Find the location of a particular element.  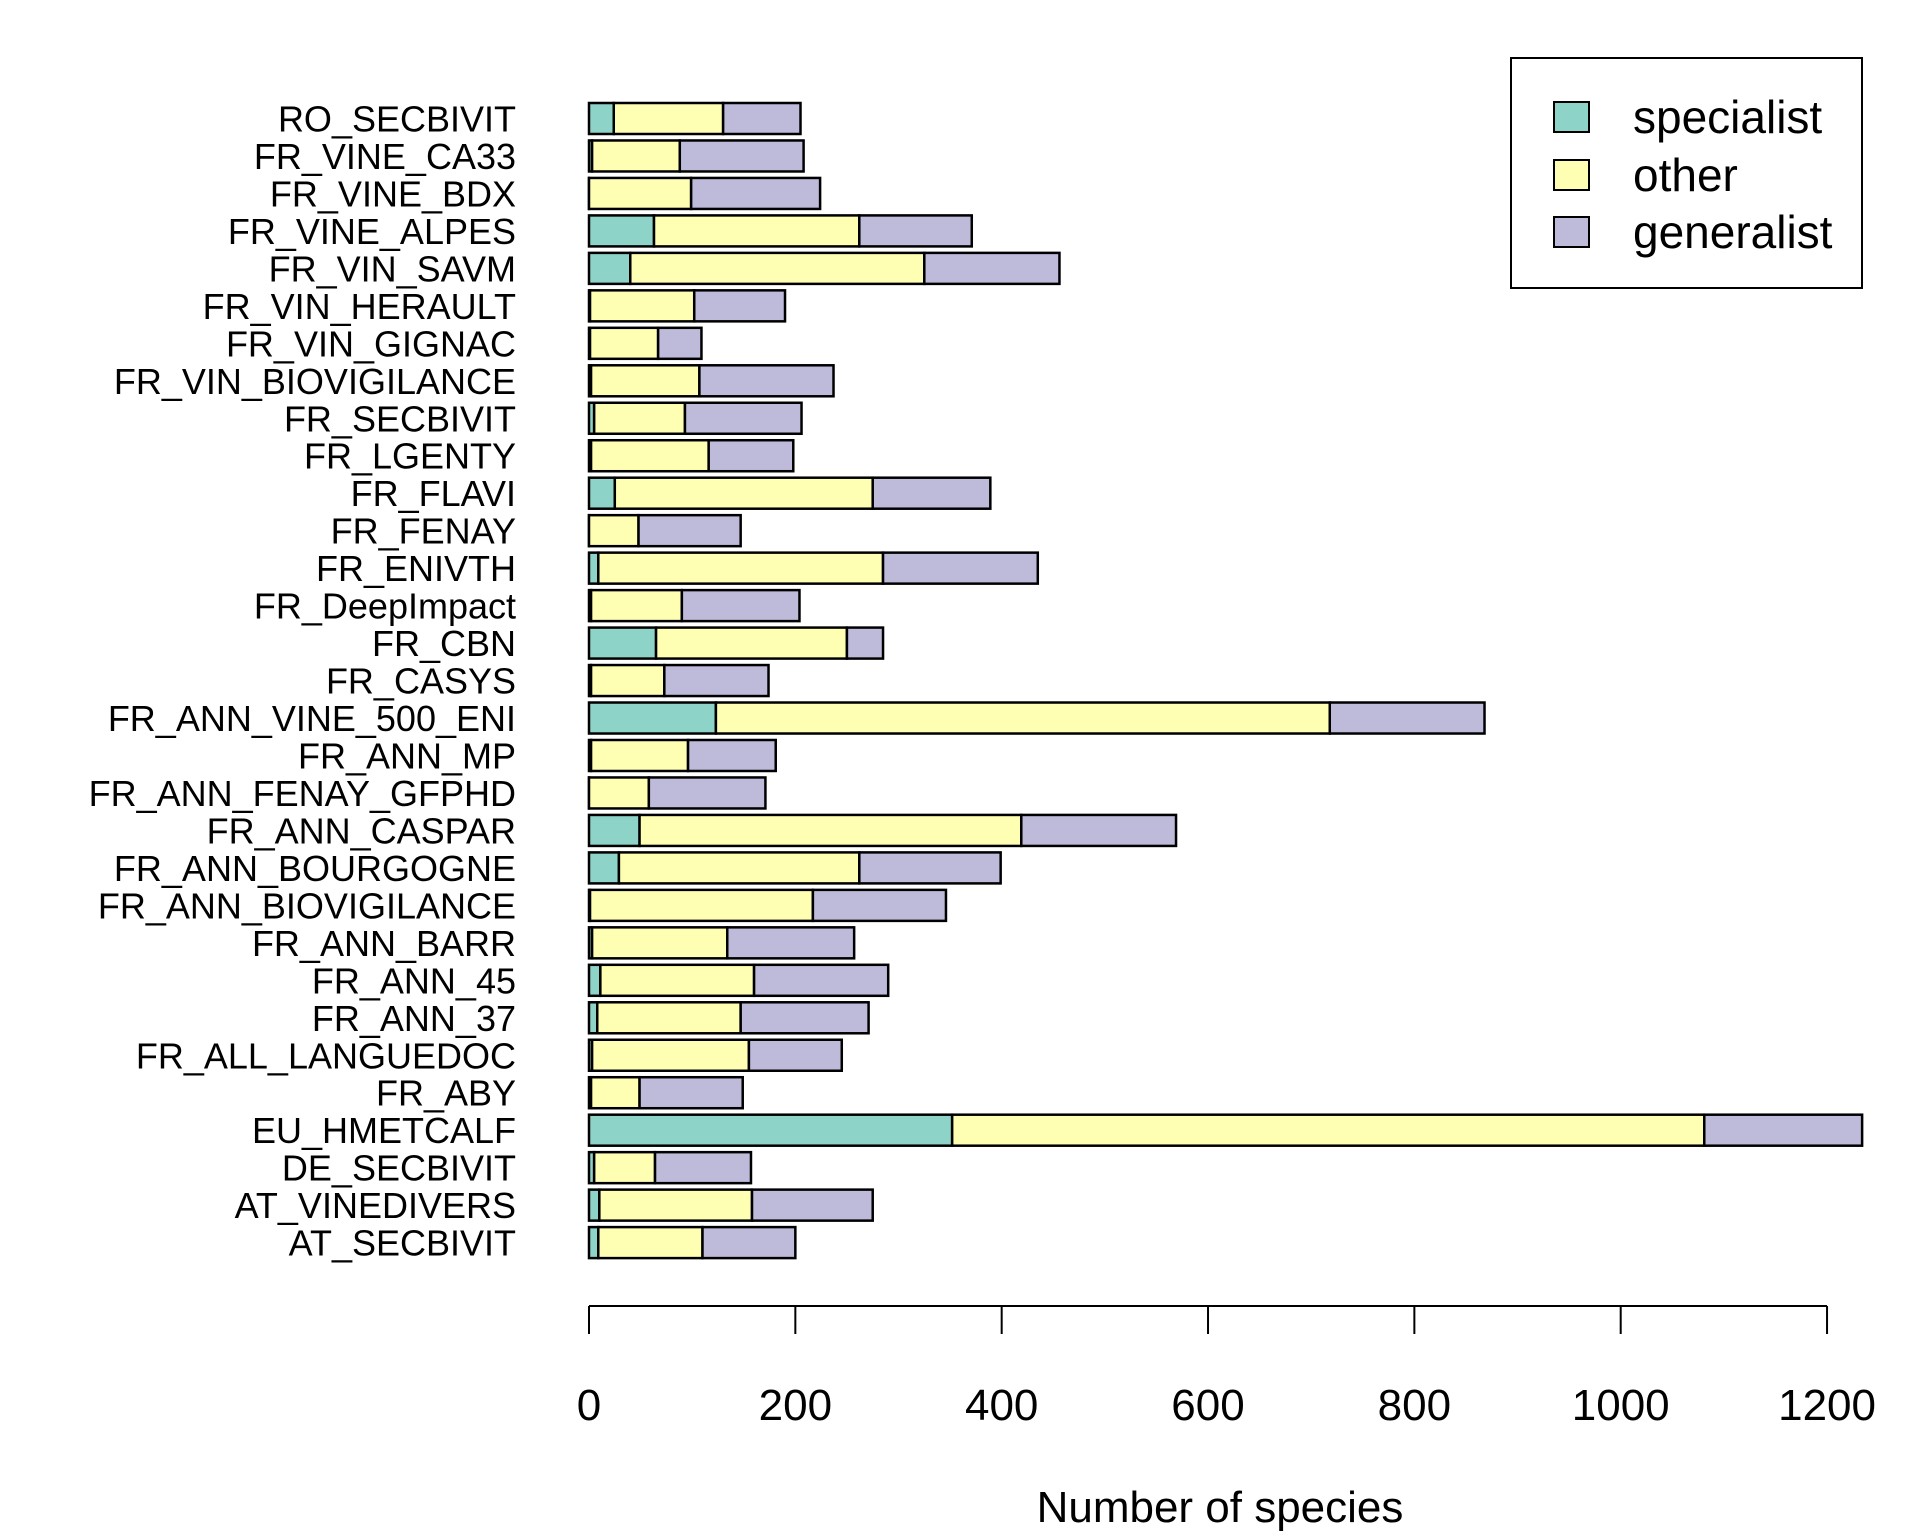

legend-item-generalist: generalist is located at coordinates (1693, 232).